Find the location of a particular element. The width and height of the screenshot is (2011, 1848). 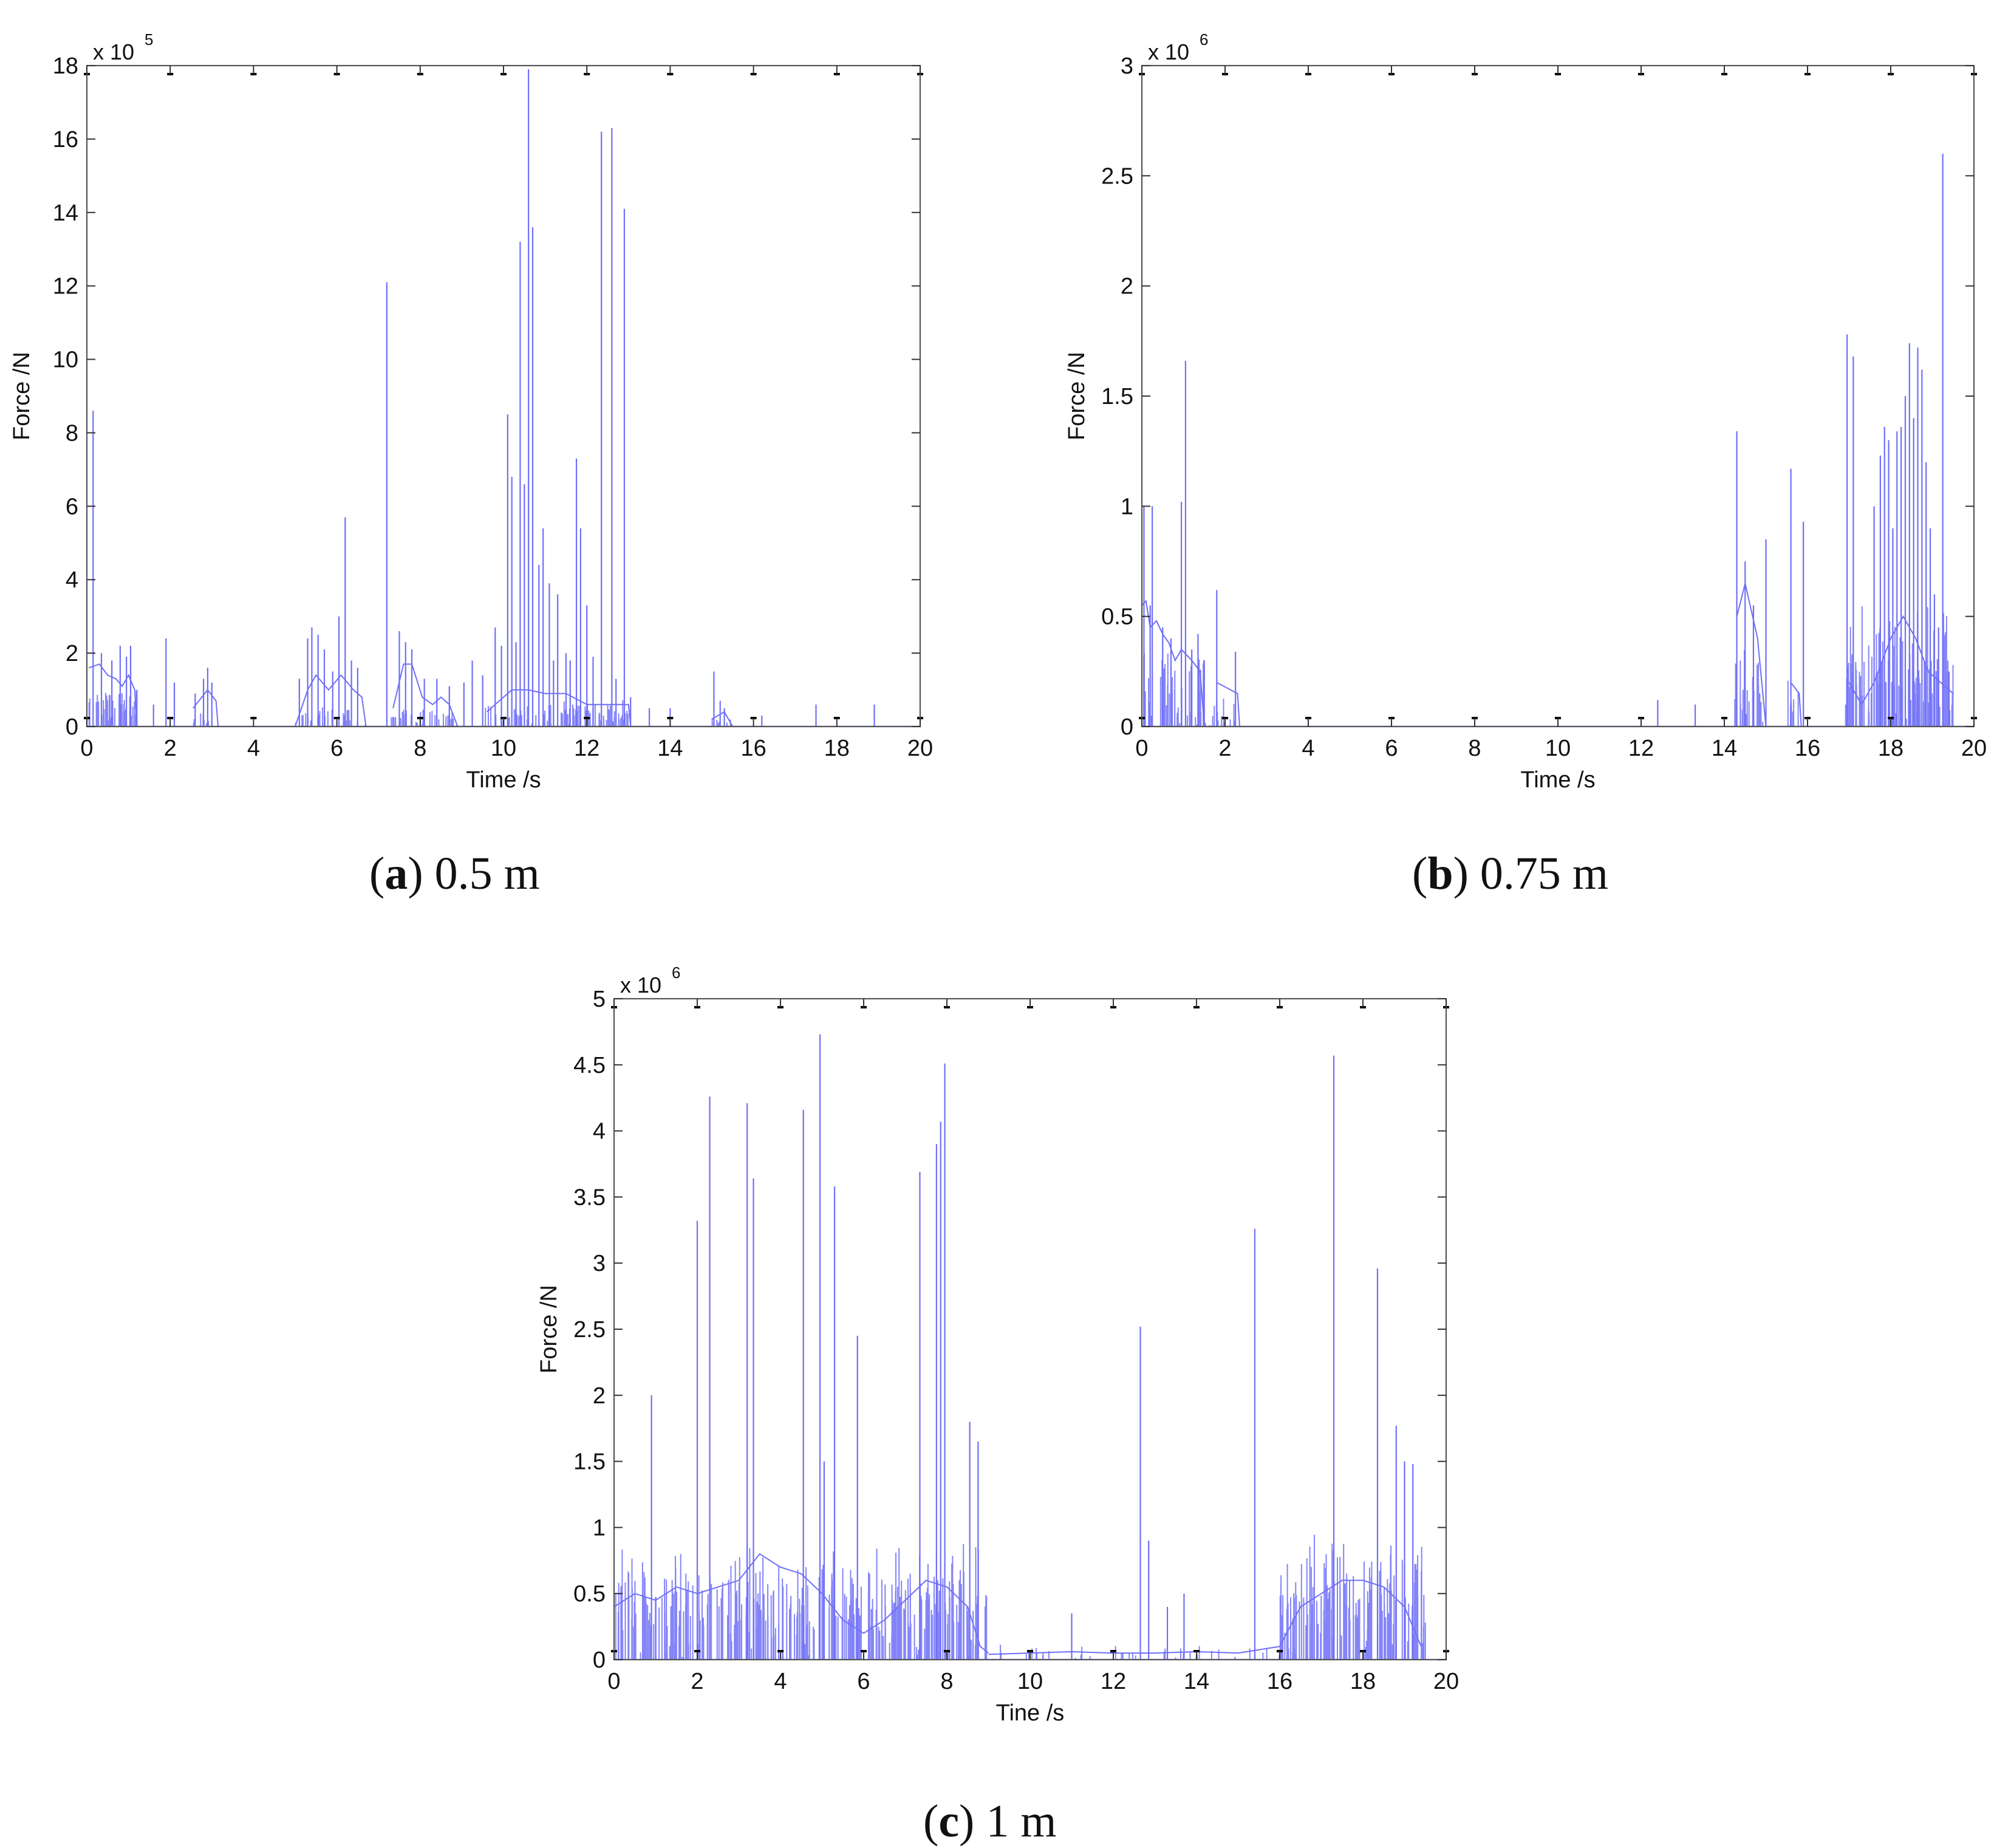

caption-b: (b) 0.75 m is located at coordinates (1510, 873).